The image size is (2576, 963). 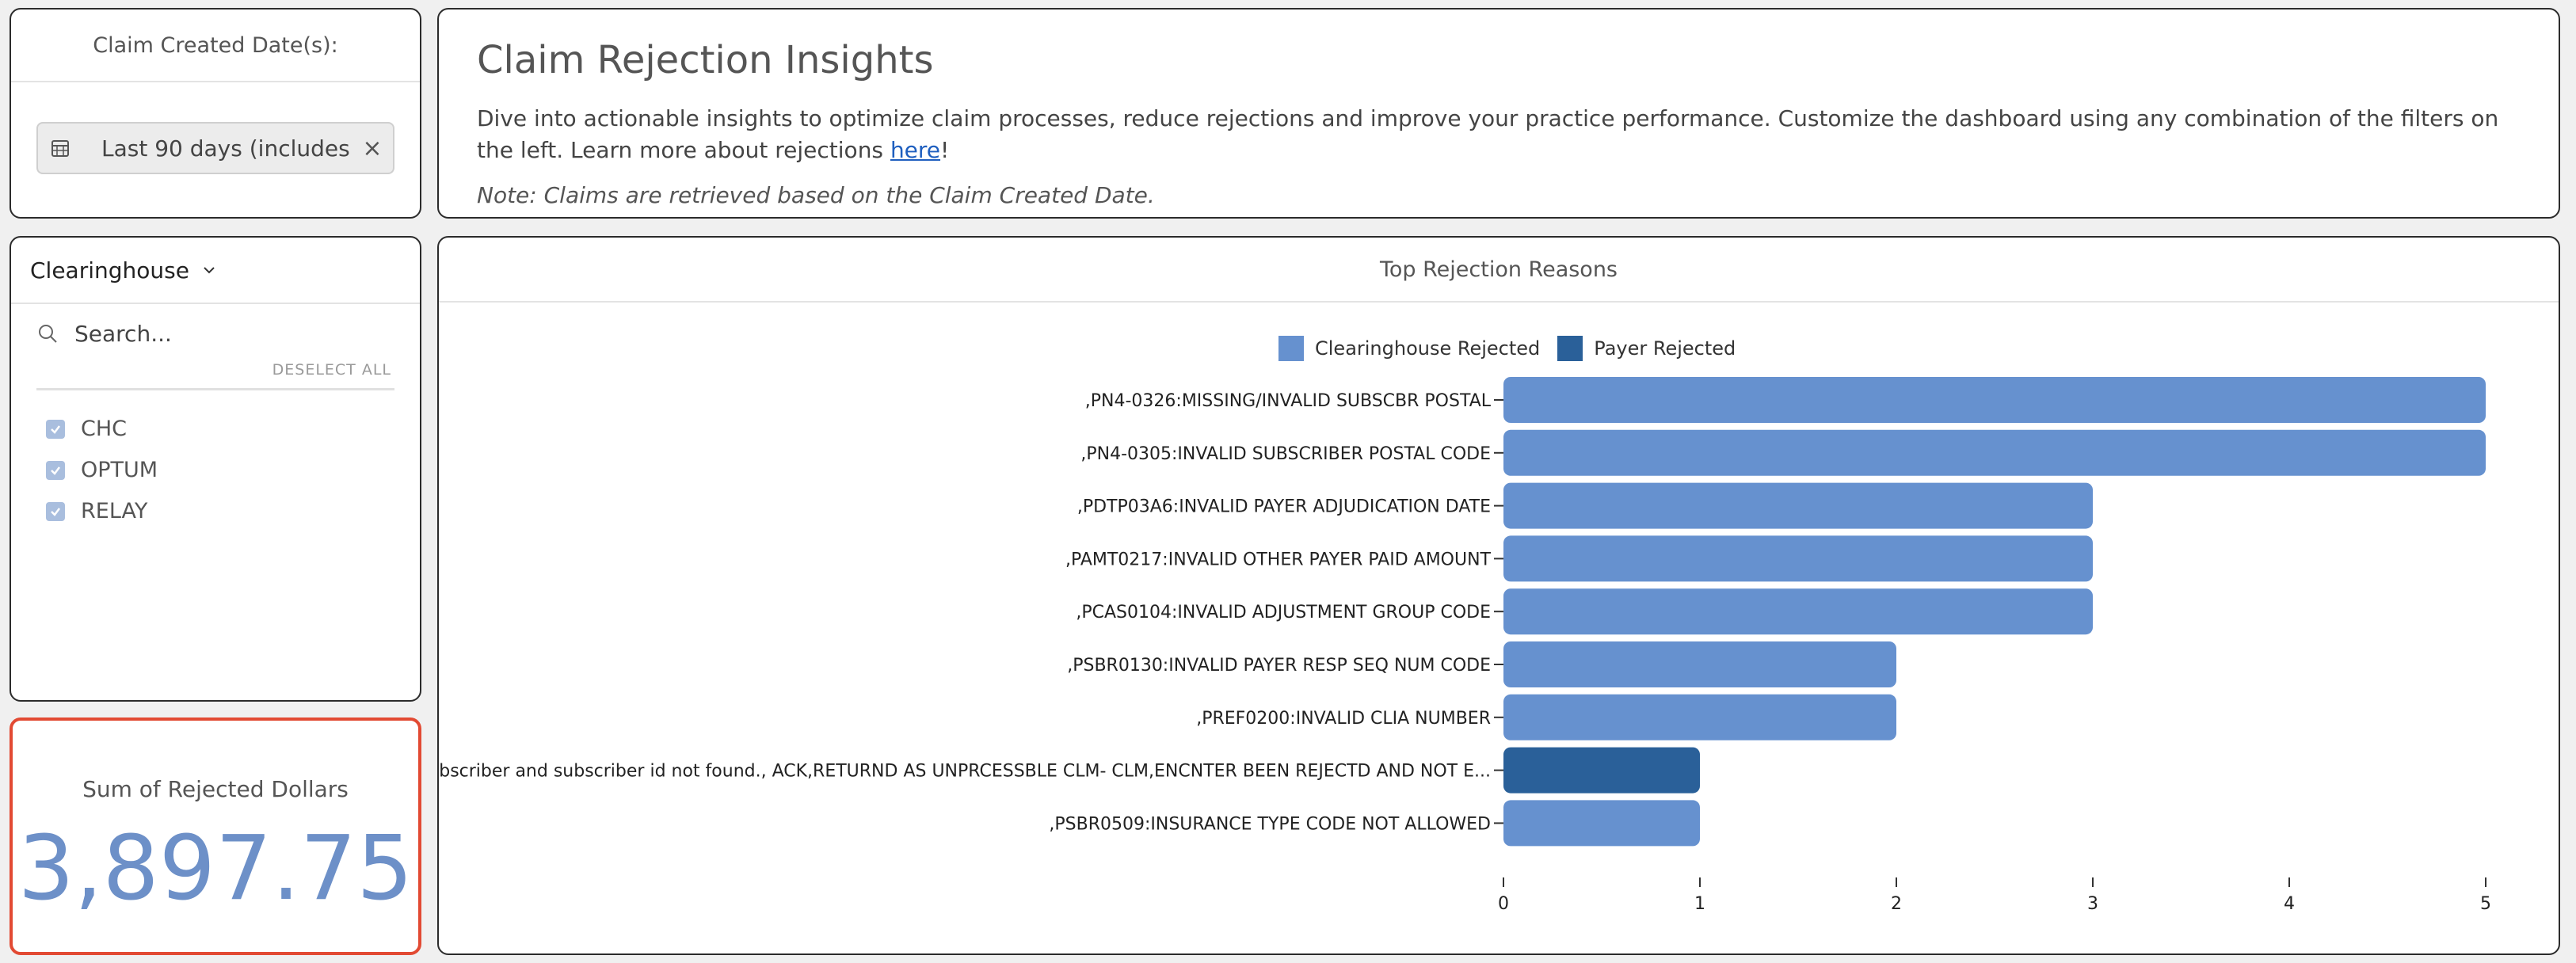 I want to click on clearinghouse-dropdown: Clearinghouse, so click(x=216, y=271).